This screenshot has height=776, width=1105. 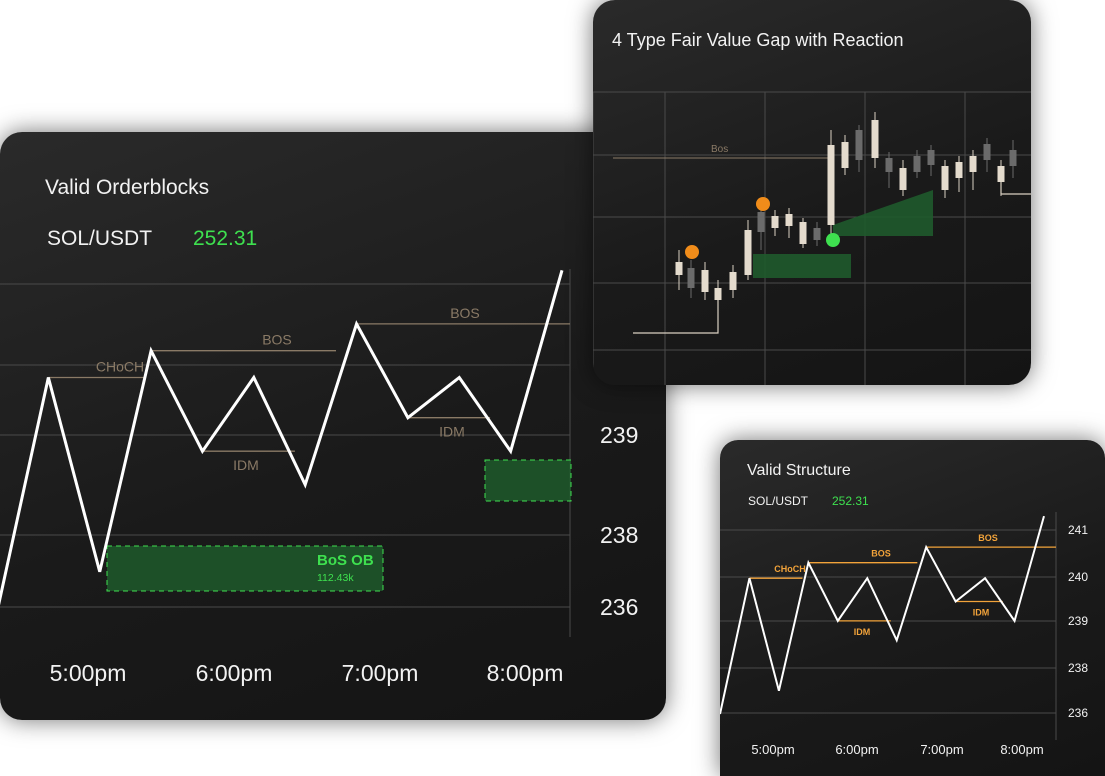 I want to click on fvg-title: 4 Type Fair Value Gap with Reaction, so click(x=758, y=40).